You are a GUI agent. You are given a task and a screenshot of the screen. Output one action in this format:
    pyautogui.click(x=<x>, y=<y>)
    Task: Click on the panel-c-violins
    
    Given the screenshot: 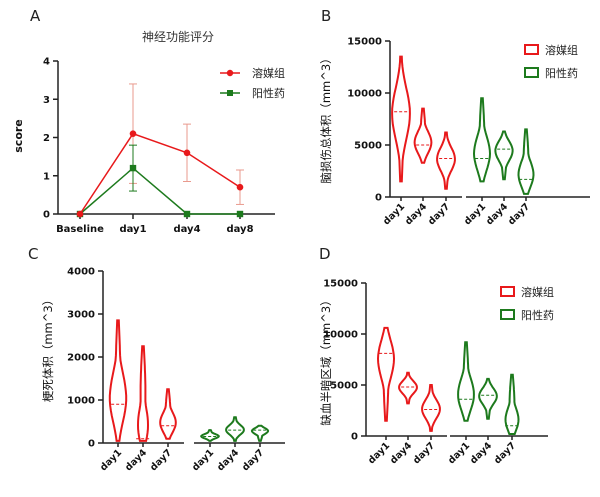 What is the action you would take?
    pyautogui.click(x=189, y=380)
    